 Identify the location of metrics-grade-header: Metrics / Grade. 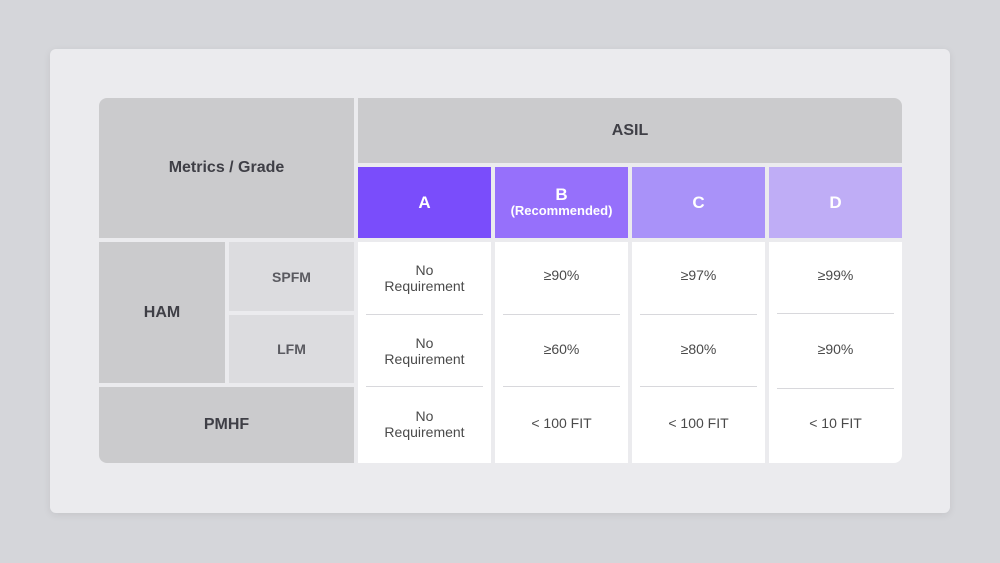
(226, 168).